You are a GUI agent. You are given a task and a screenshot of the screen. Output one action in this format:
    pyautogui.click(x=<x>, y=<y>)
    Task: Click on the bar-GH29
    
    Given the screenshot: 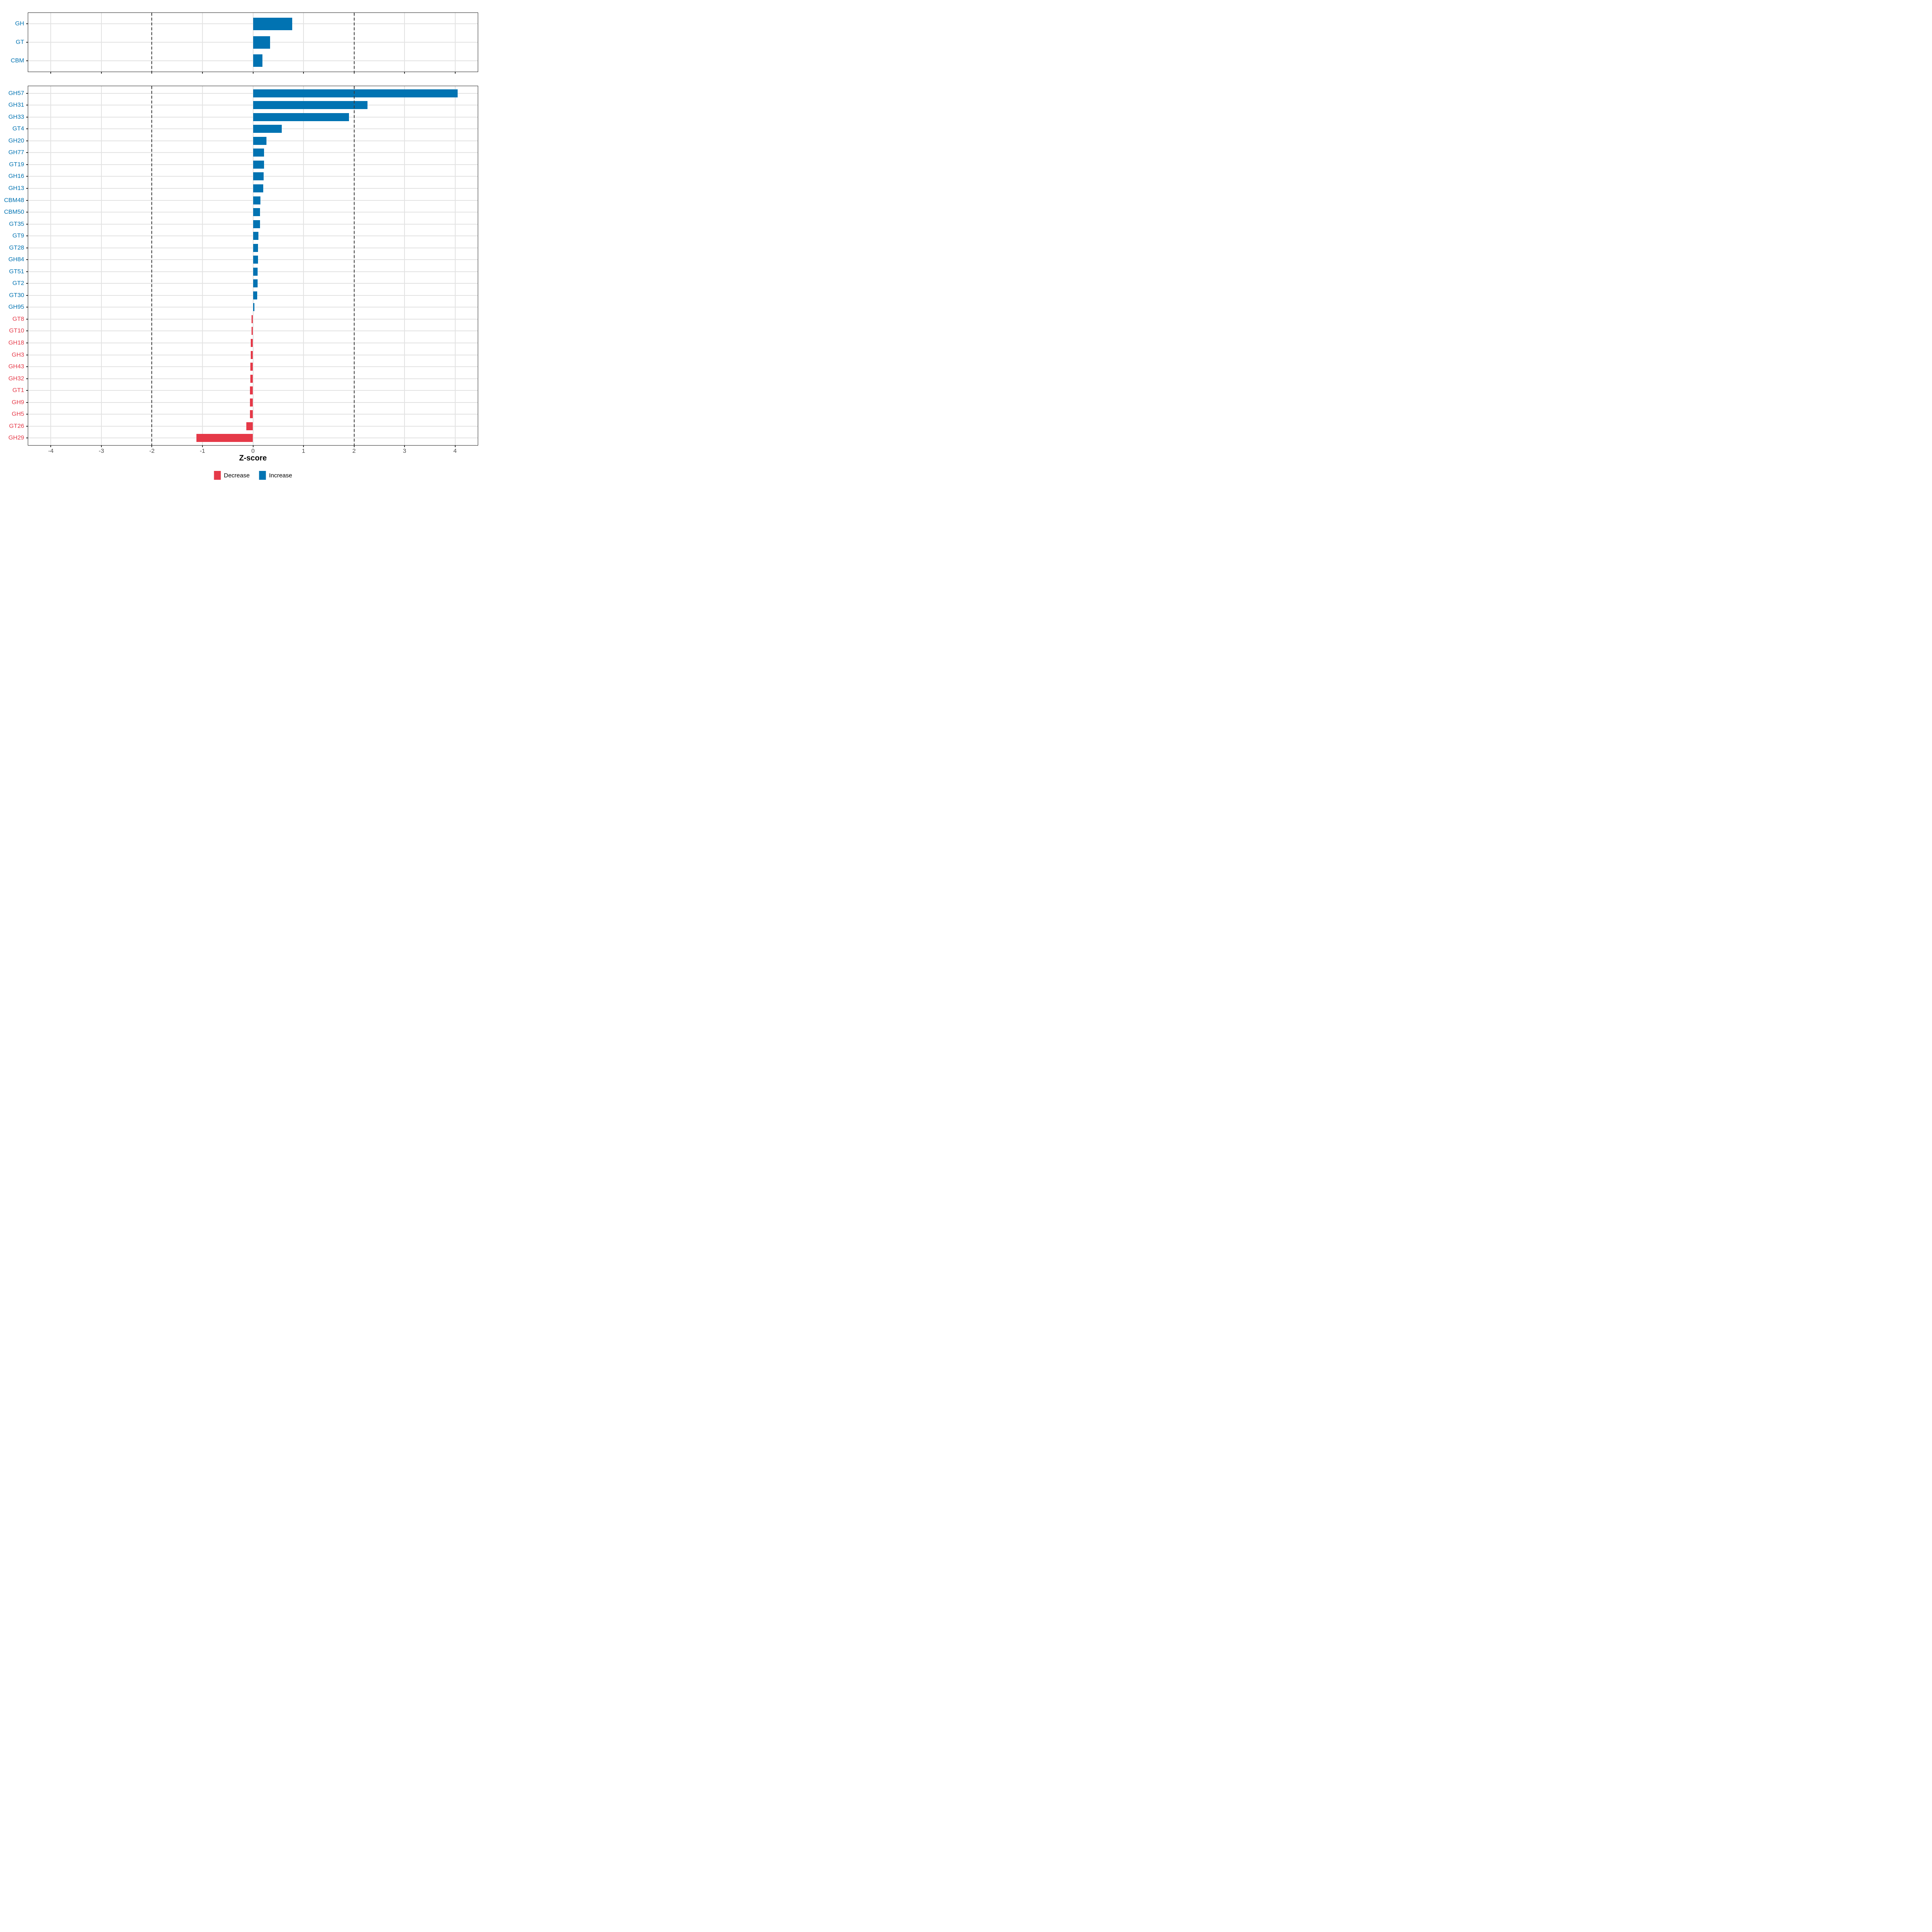 What is the action you would take?
    pyautogui.click(x=224, y=438)
    